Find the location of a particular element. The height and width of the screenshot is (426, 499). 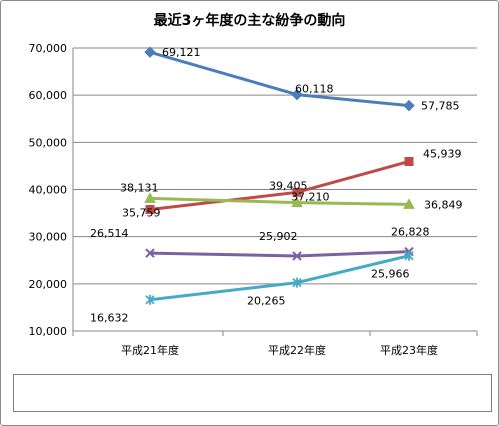

data-label: 35,759 is located at coordinates (141, 213).